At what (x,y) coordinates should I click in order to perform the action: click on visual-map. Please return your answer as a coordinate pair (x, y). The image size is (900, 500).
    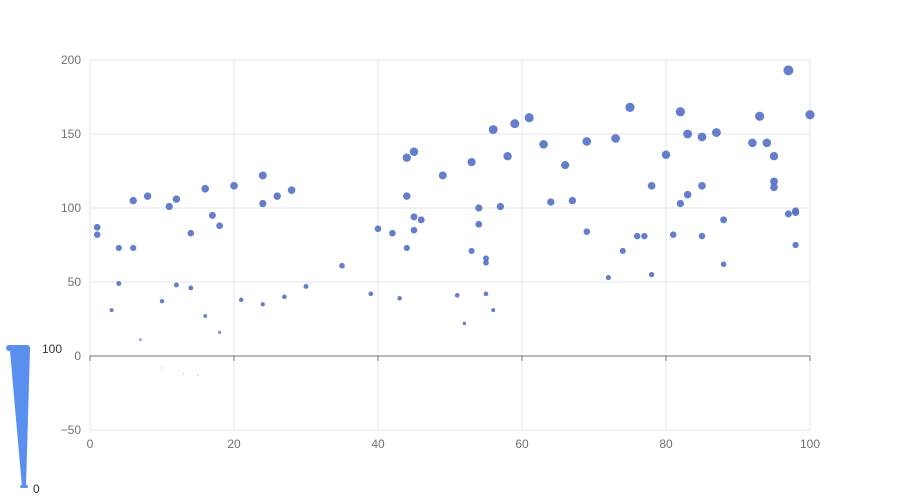
    Looking at the image, I should click on (18, 416).